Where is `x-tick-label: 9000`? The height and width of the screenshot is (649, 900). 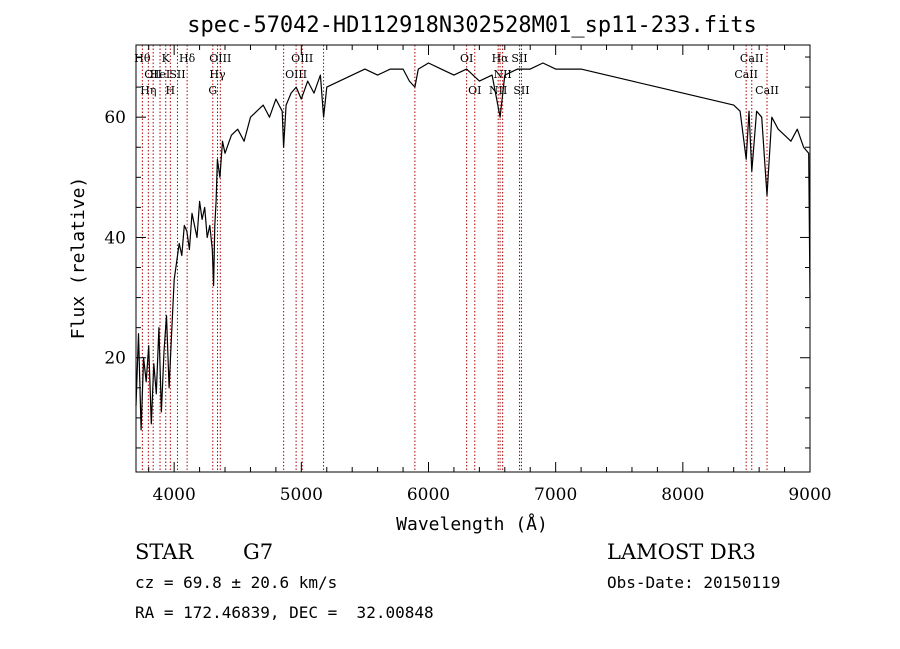 x-tick-label: 9000 is located at coordinates (809, 495).